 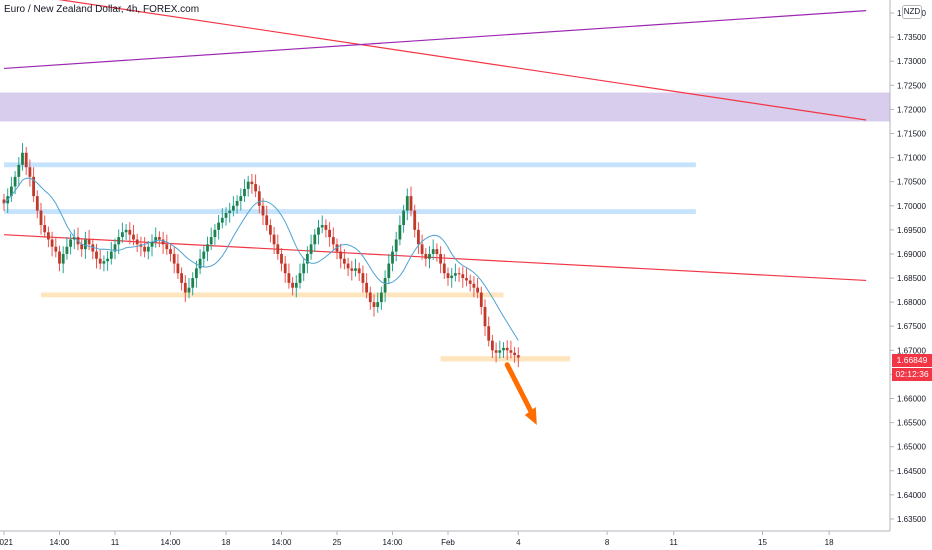 I want to click on price-tick-label: 1.71000, so click(x=911, y=158).